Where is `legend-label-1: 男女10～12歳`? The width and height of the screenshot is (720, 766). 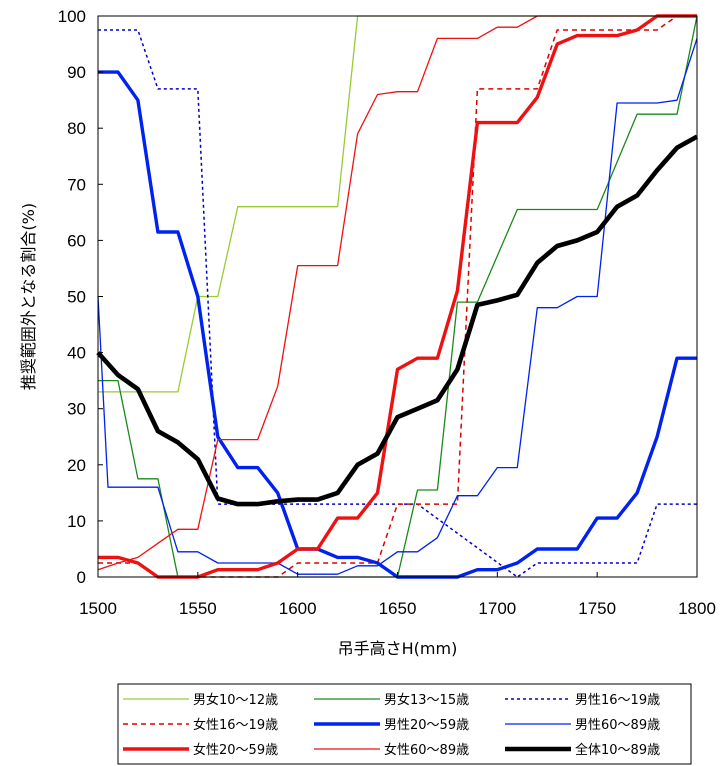 legend-label-1: 男女10～12歳 is located at coordinates (235, 700).